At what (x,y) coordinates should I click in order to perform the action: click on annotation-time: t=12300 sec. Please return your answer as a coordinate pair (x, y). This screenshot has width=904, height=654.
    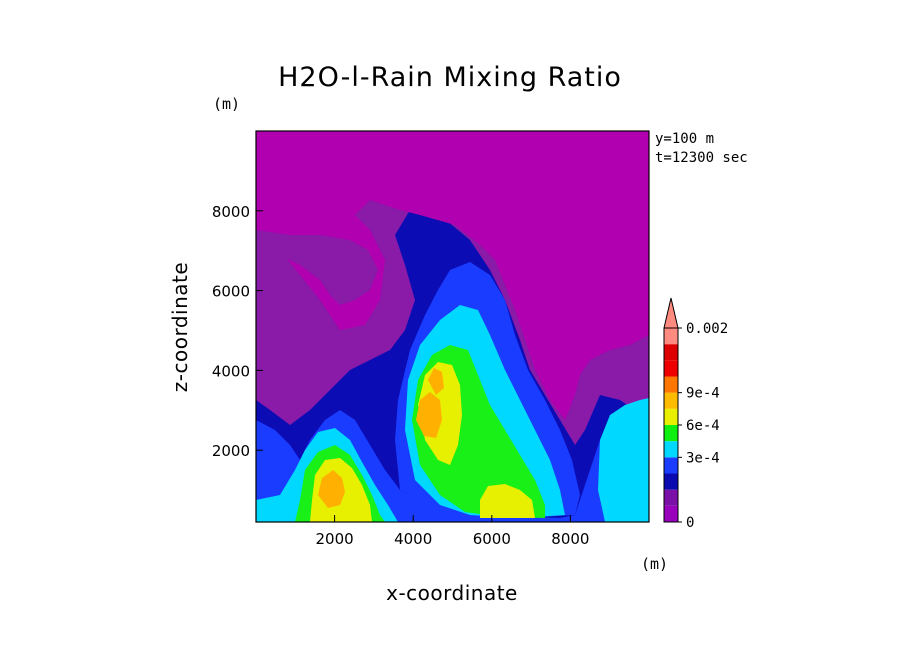
    Looking at the image, I should click on (701, 158).